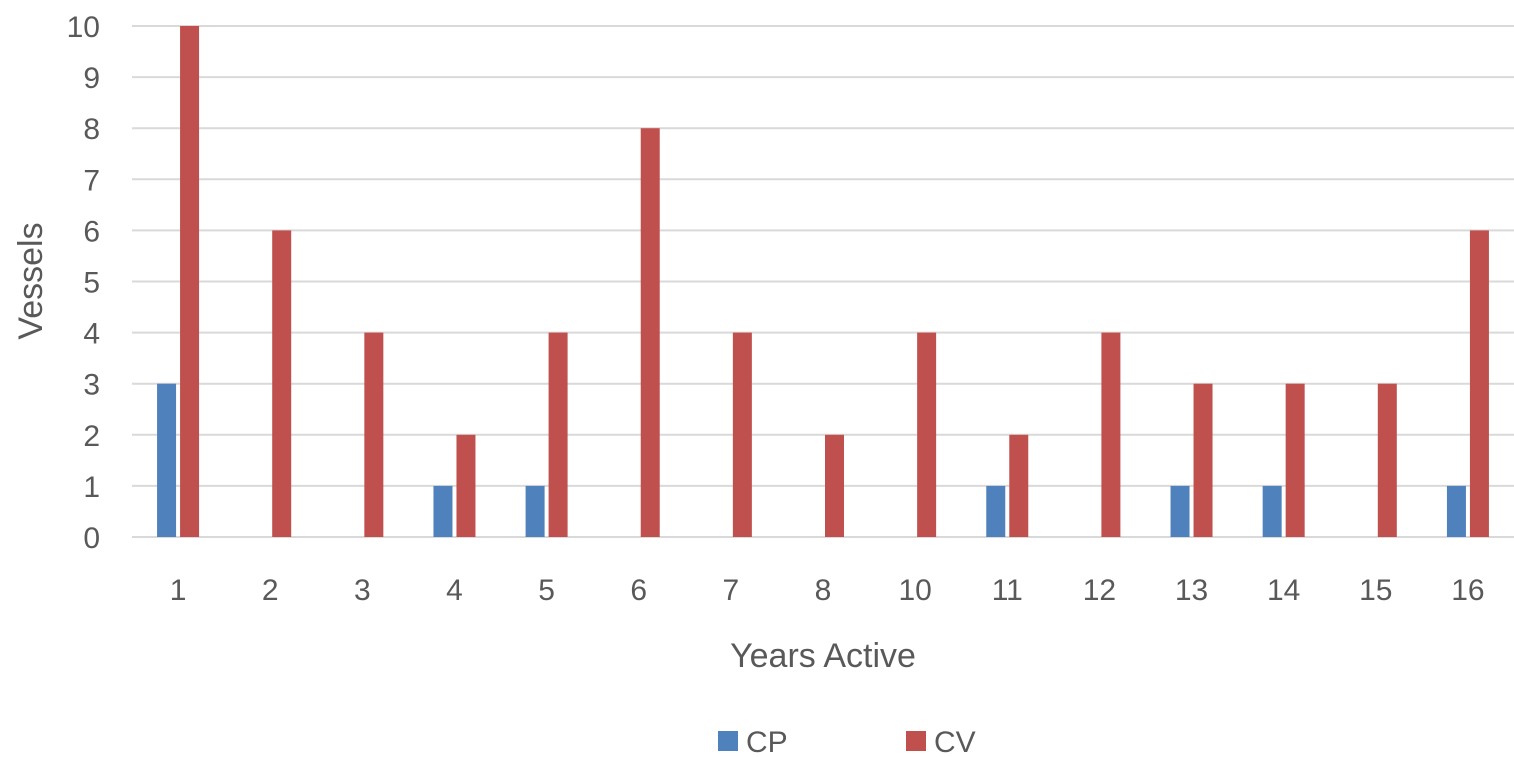 This screenshot has height=757, width=1514. Describe the element at coordinates (91, 78) in the screenshot. I see `y-tick-label: 9` at that location.